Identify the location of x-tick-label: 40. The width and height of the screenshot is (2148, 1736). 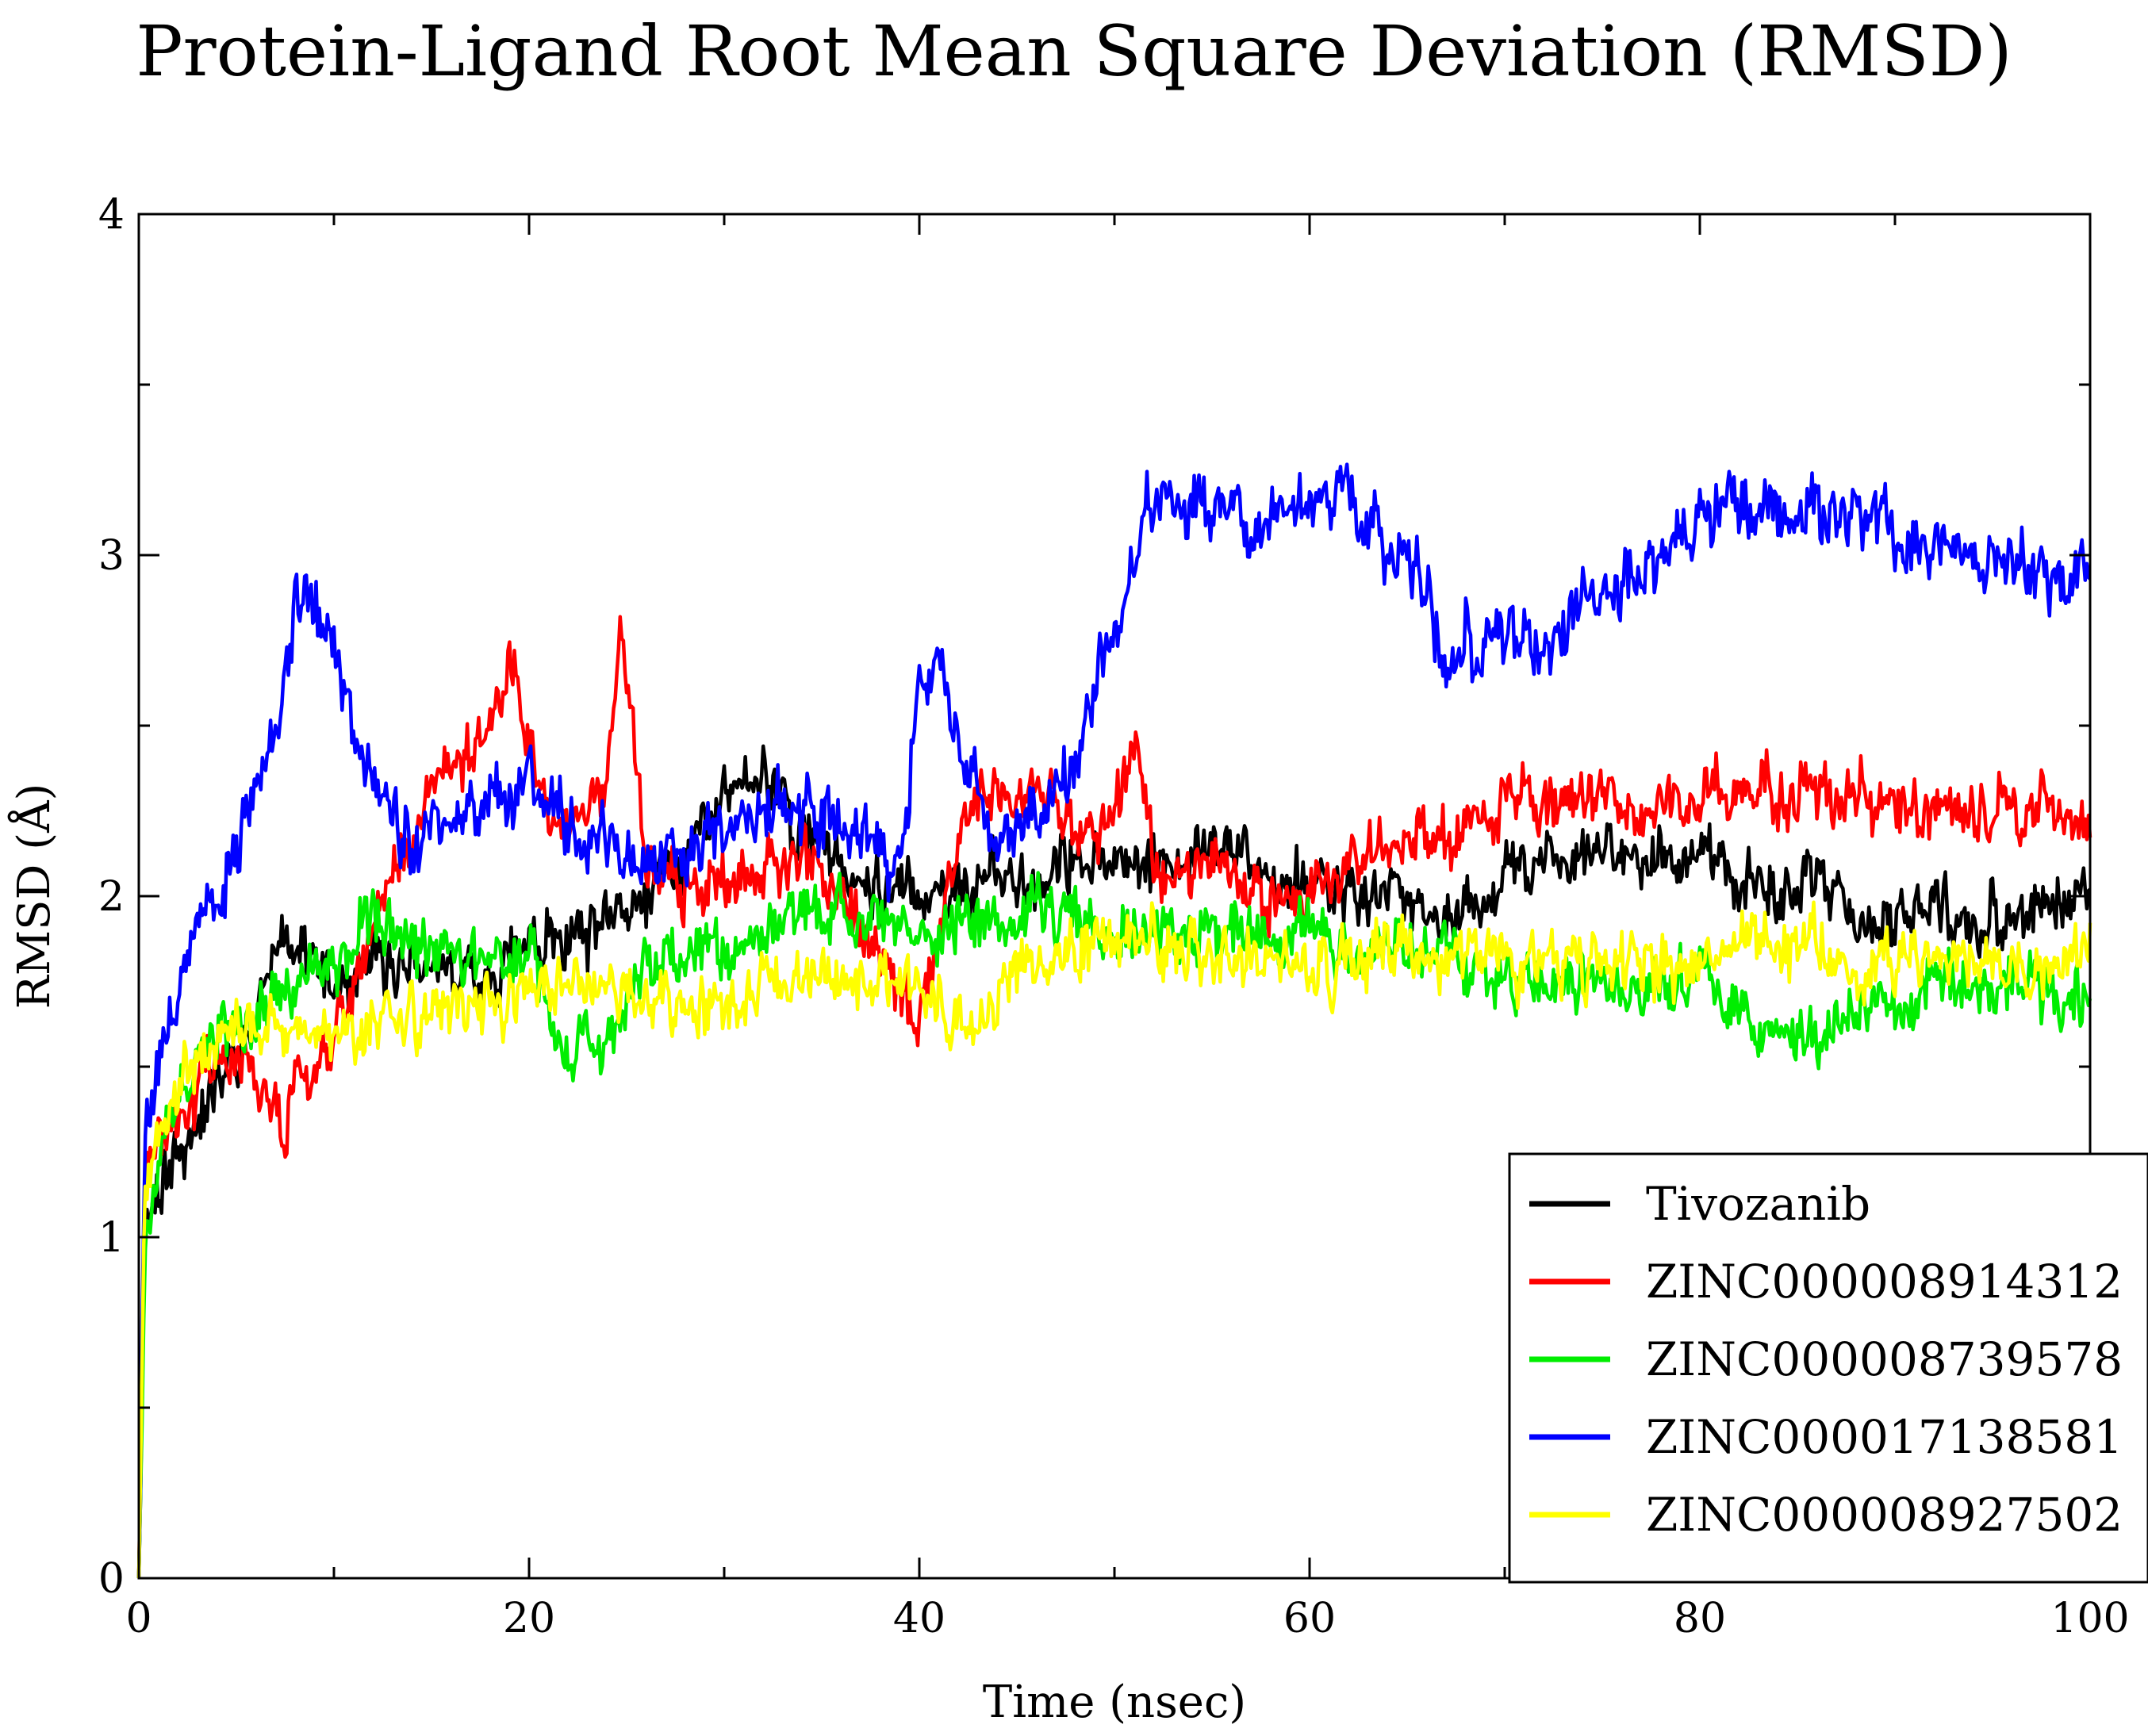
(919, 1618).